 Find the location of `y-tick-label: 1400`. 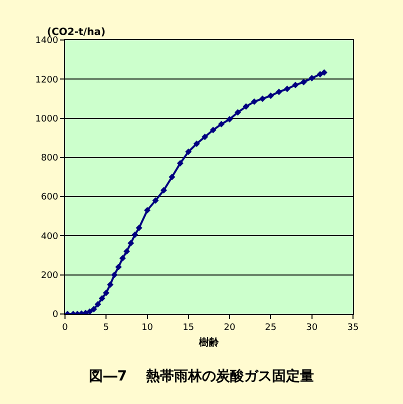

y-tick-label: 1400 is located at coordinates (46, 41).